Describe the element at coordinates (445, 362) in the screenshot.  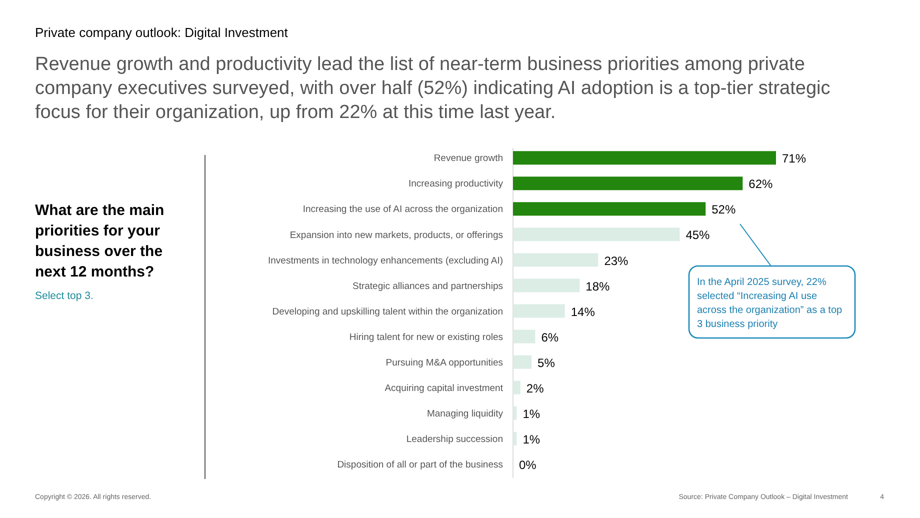
I see `y-tick-label: Pursuing M&A opportunities` at that location.